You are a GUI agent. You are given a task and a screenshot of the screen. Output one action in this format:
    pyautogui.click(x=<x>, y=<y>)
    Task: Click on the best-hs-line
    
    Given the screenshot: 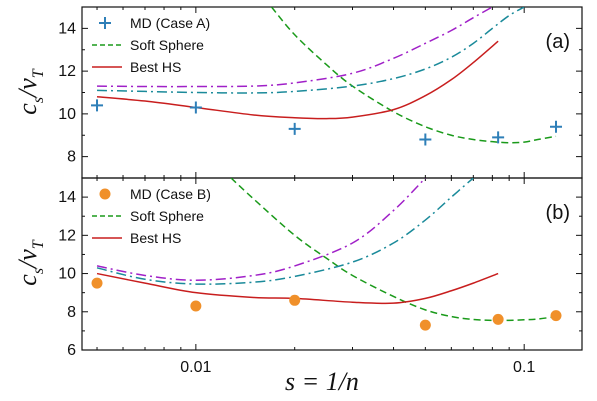 What is the action you would take?
    pyautogui.click(x=297, y=288)
    